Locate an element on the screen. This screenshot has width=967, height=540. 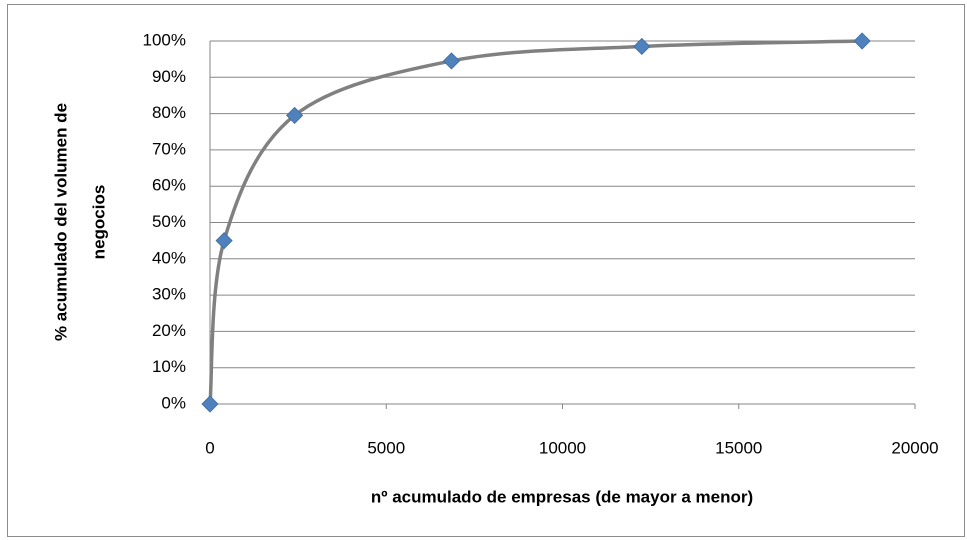
x-tick-label: 10000 is located at coordinates (562, 447).